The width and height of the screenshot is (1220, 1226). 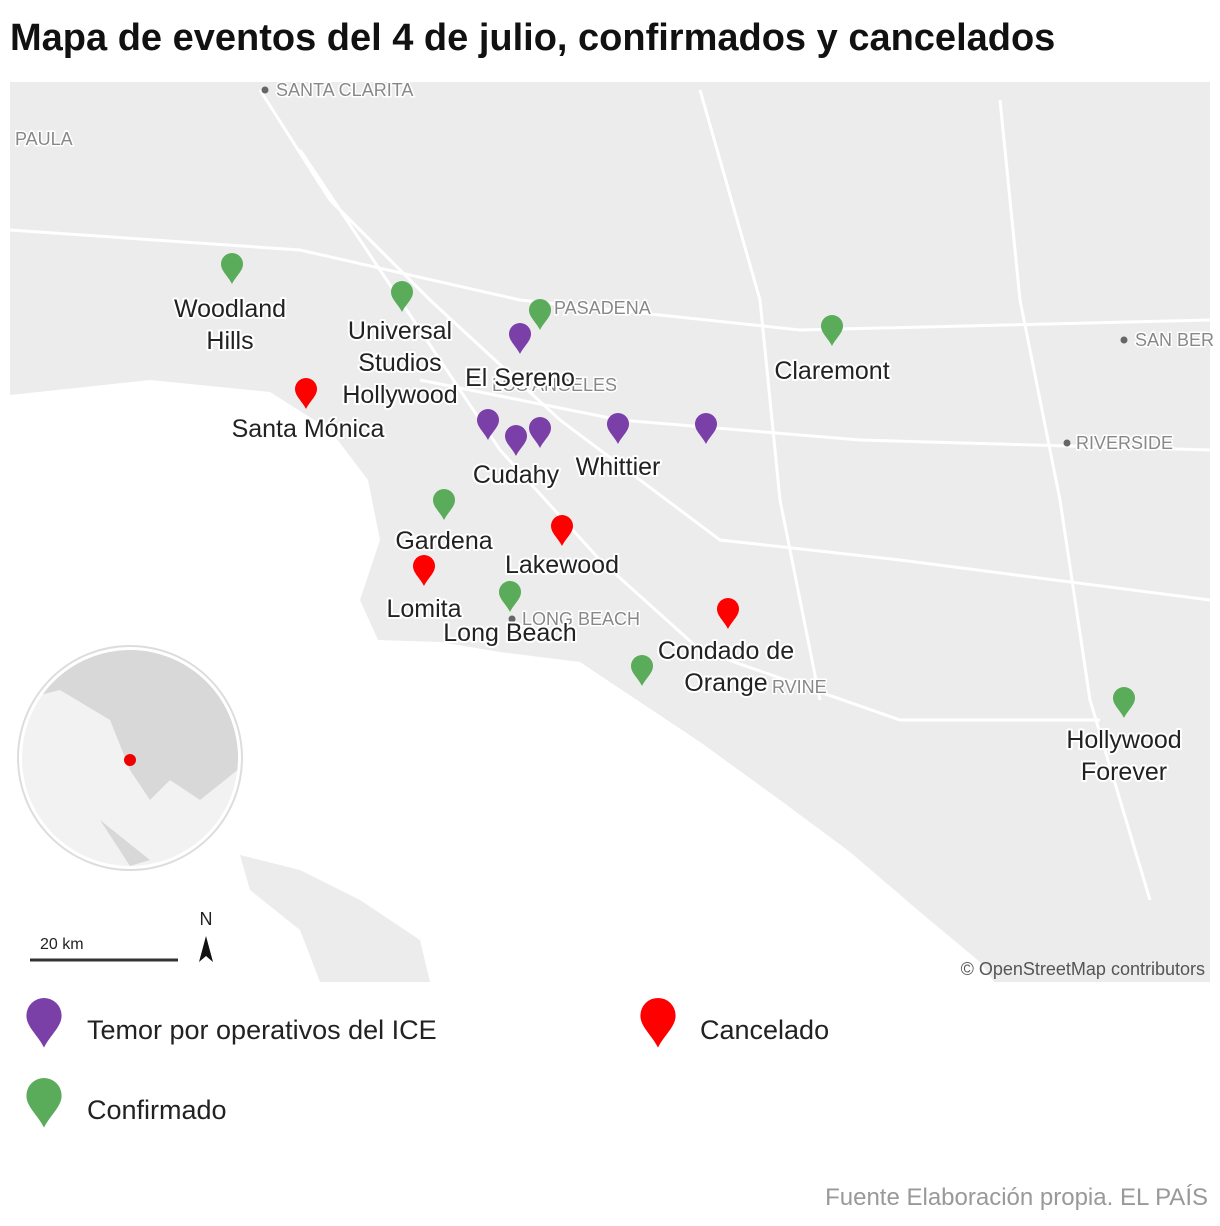 I want to click on place-label-line: El Sereno, so click(x=520, y=378).